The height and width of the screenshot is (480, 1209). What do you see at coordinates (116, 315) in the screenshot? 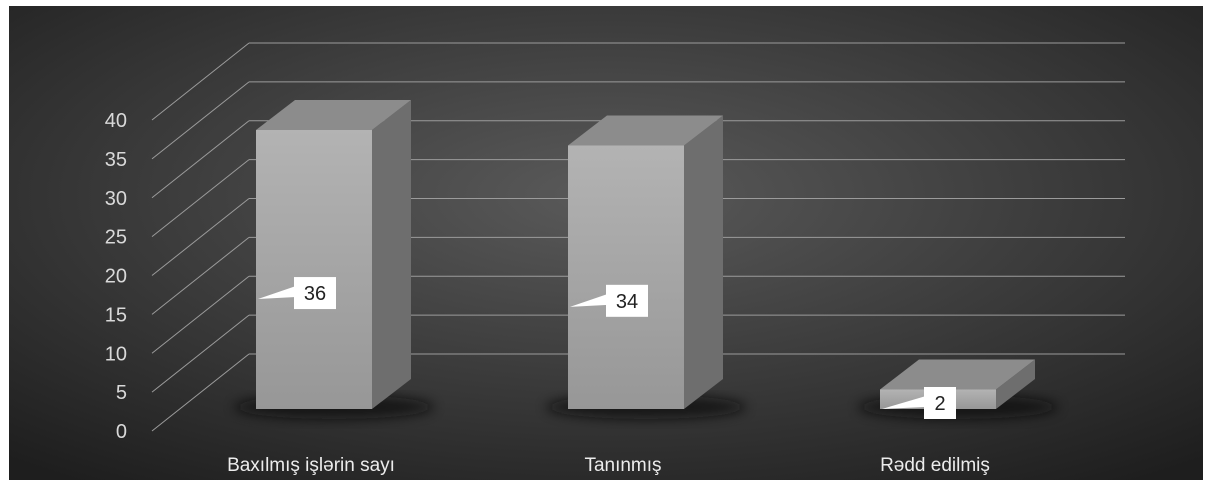
I see `y-tick-label: 15` at bounding box center [116, 315].